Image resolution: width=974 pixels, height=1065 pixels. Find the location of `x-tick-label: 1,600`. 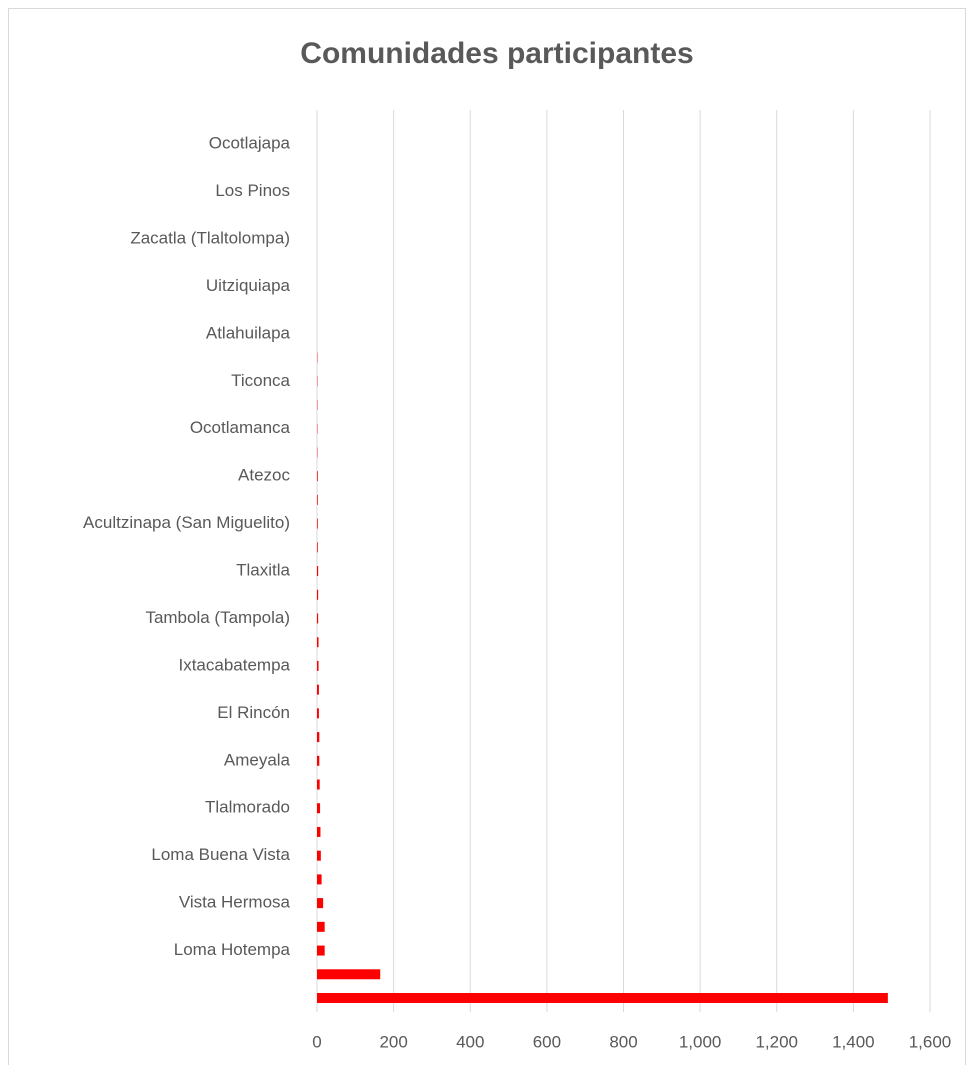

x-tick-label: 1,600 is located at coordinates (930, 1041).